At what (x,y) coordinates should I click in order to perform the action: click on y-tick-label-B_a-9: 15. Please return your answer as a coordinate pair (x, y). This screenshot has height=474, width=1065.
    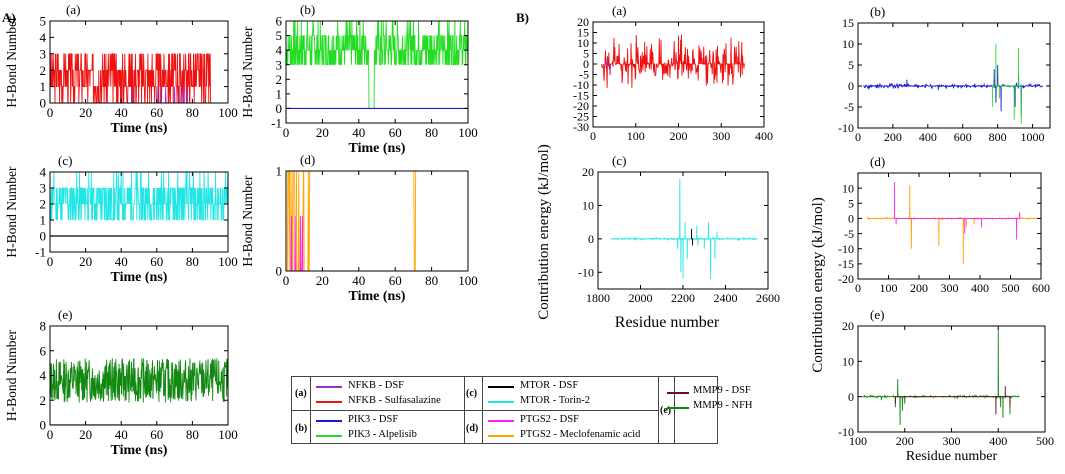
    Looking at the image, I should click on (583, 33).